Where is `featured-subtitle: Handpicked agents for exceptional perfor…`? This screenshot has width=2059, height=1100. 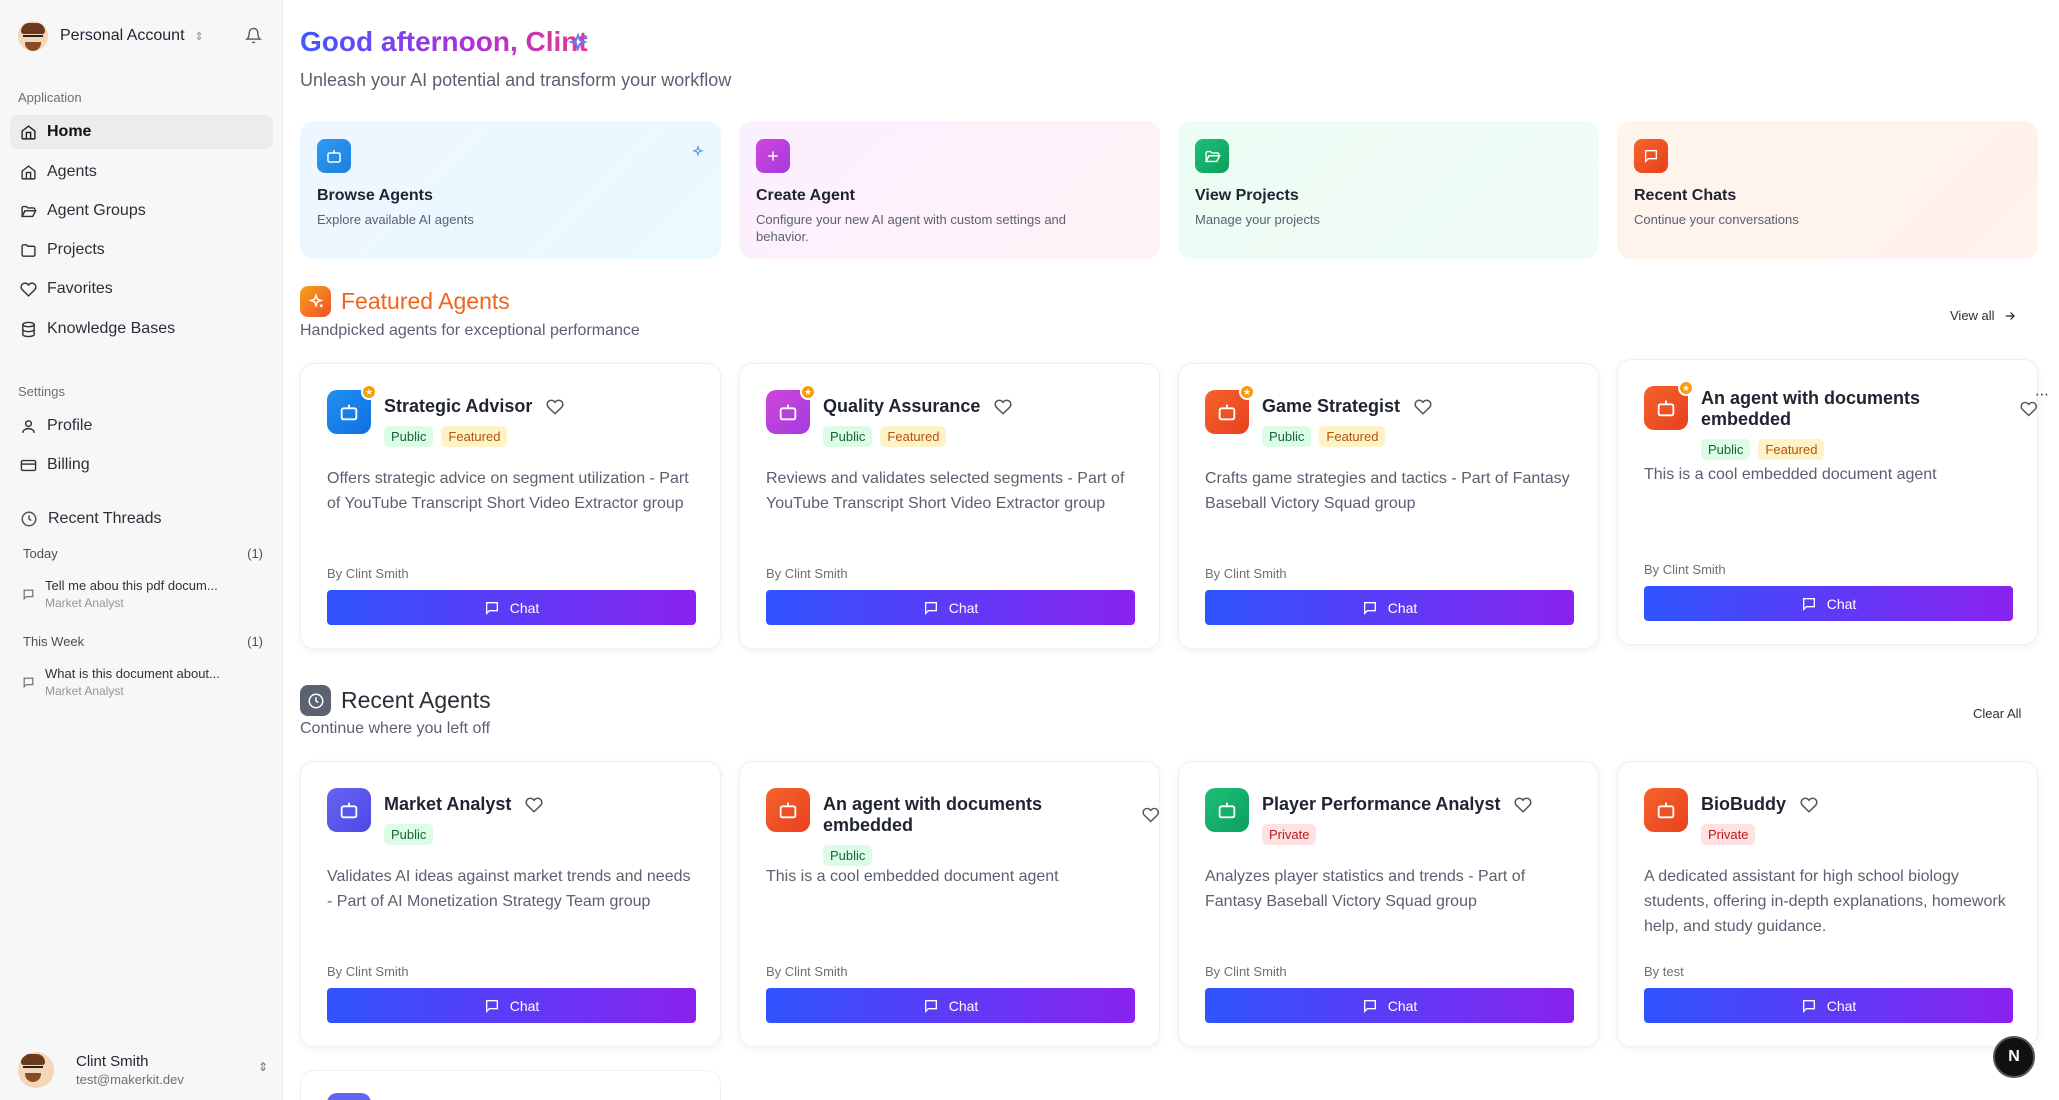 featured-subtitle: Handpicked agents for exceptional perfor… is located at coordinates (470, 330).